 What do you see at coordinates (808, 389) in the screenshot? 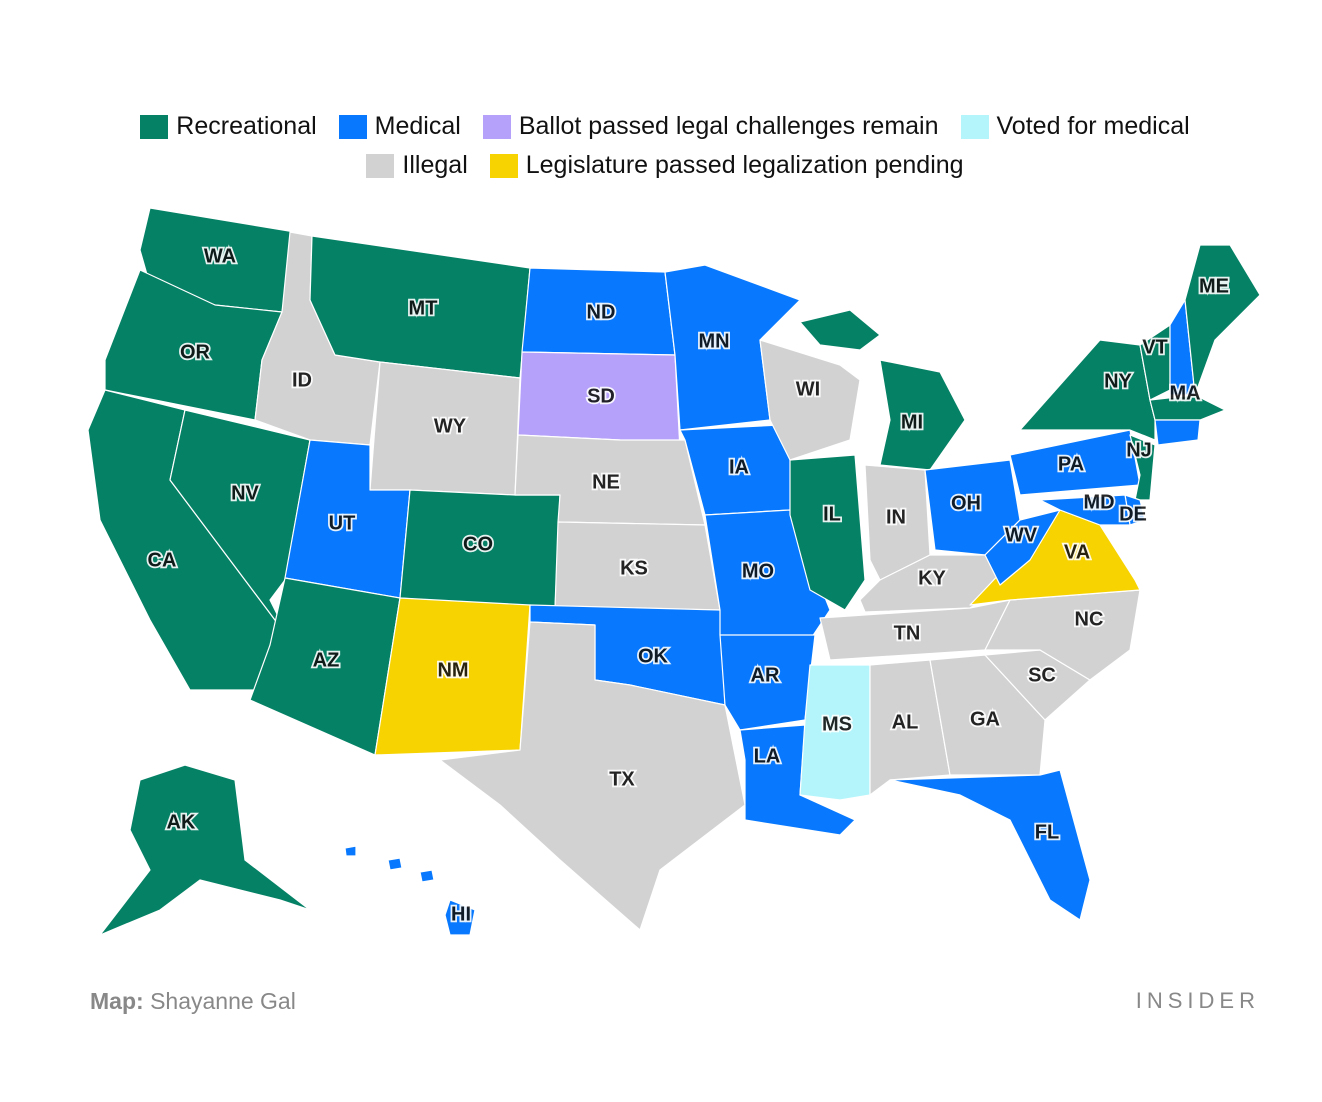
I see `state-label: WI` at bounding box center [808, 389].